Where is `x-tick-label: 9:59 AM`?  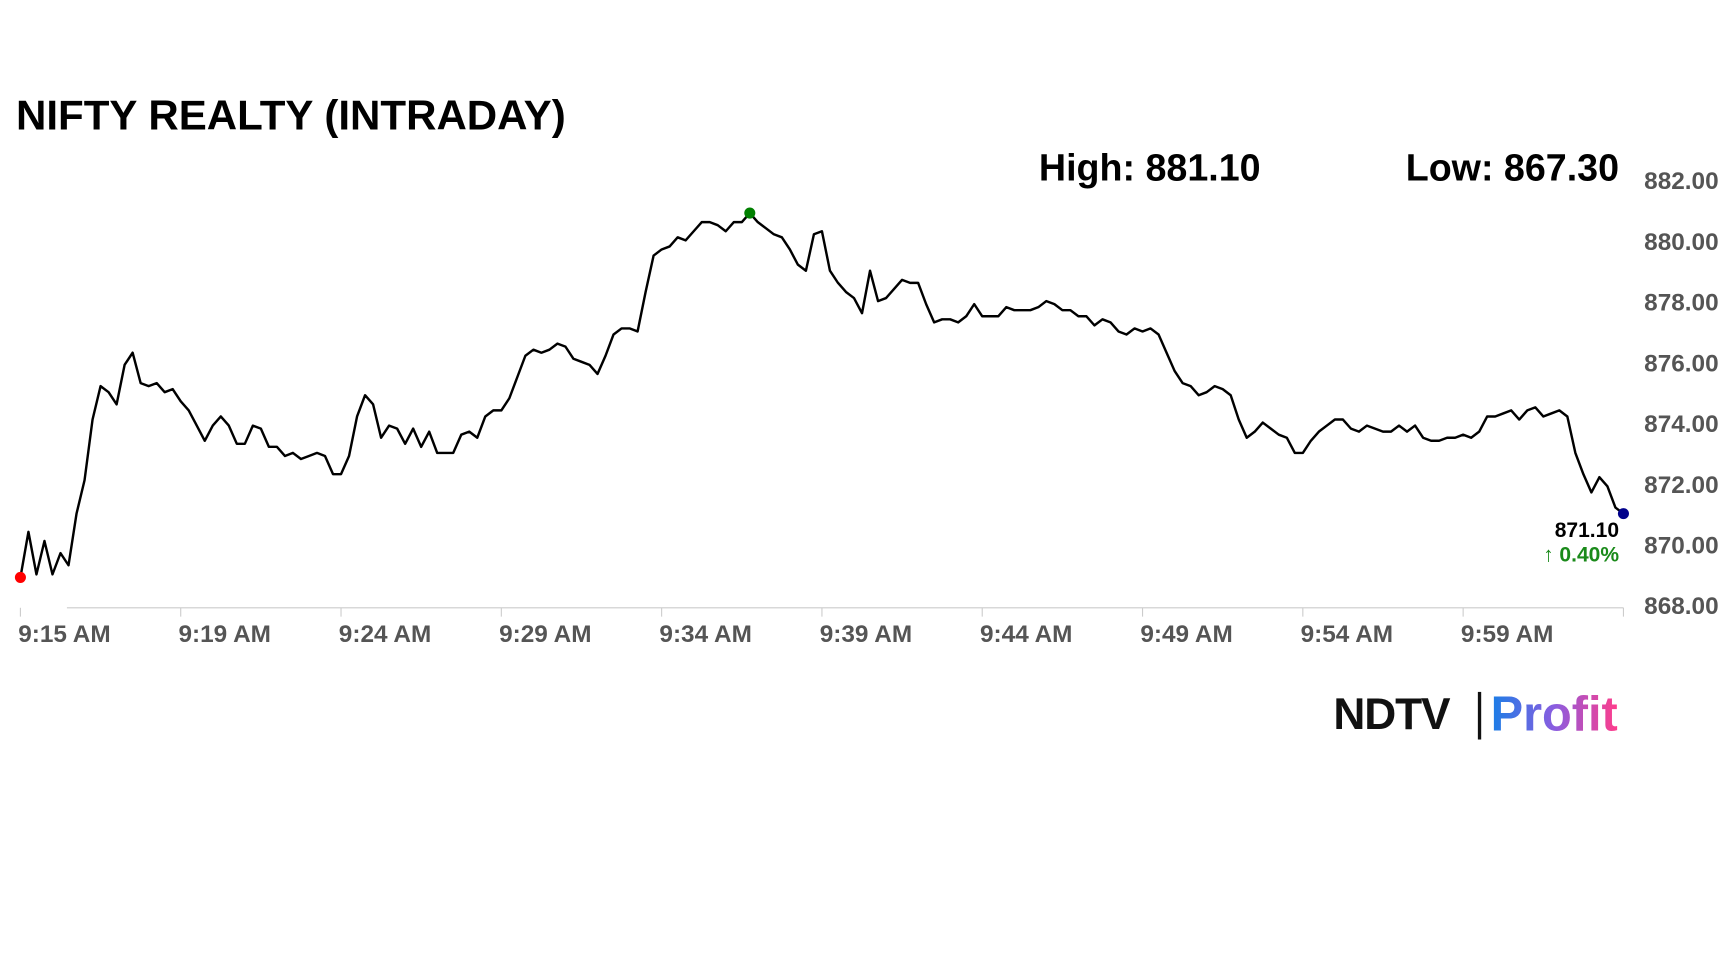 x-tick-label: 9:59 AM is located at coordinates (1507, 634).